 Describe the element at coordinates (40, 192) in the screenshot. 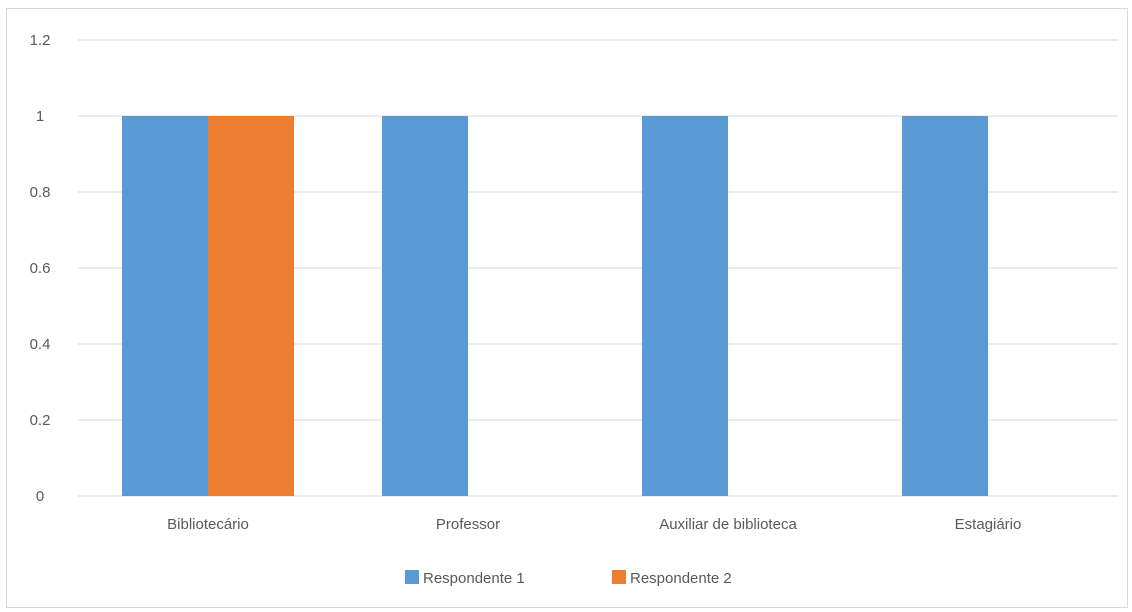

I see `y-tick-label: 0.8` at that location.